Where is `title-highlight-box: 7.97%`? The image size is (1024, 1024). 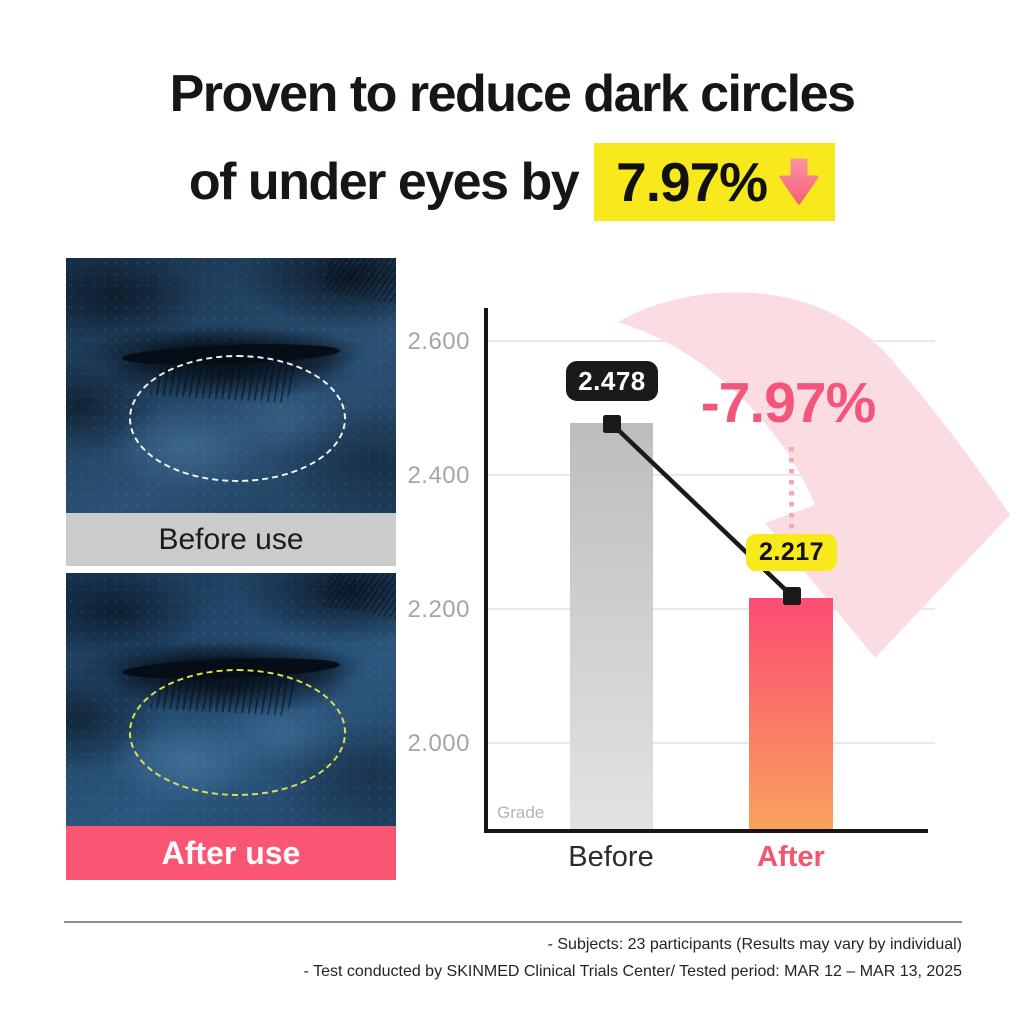 title-highlight-box: 7.97% is located at coordinates (715, 182).